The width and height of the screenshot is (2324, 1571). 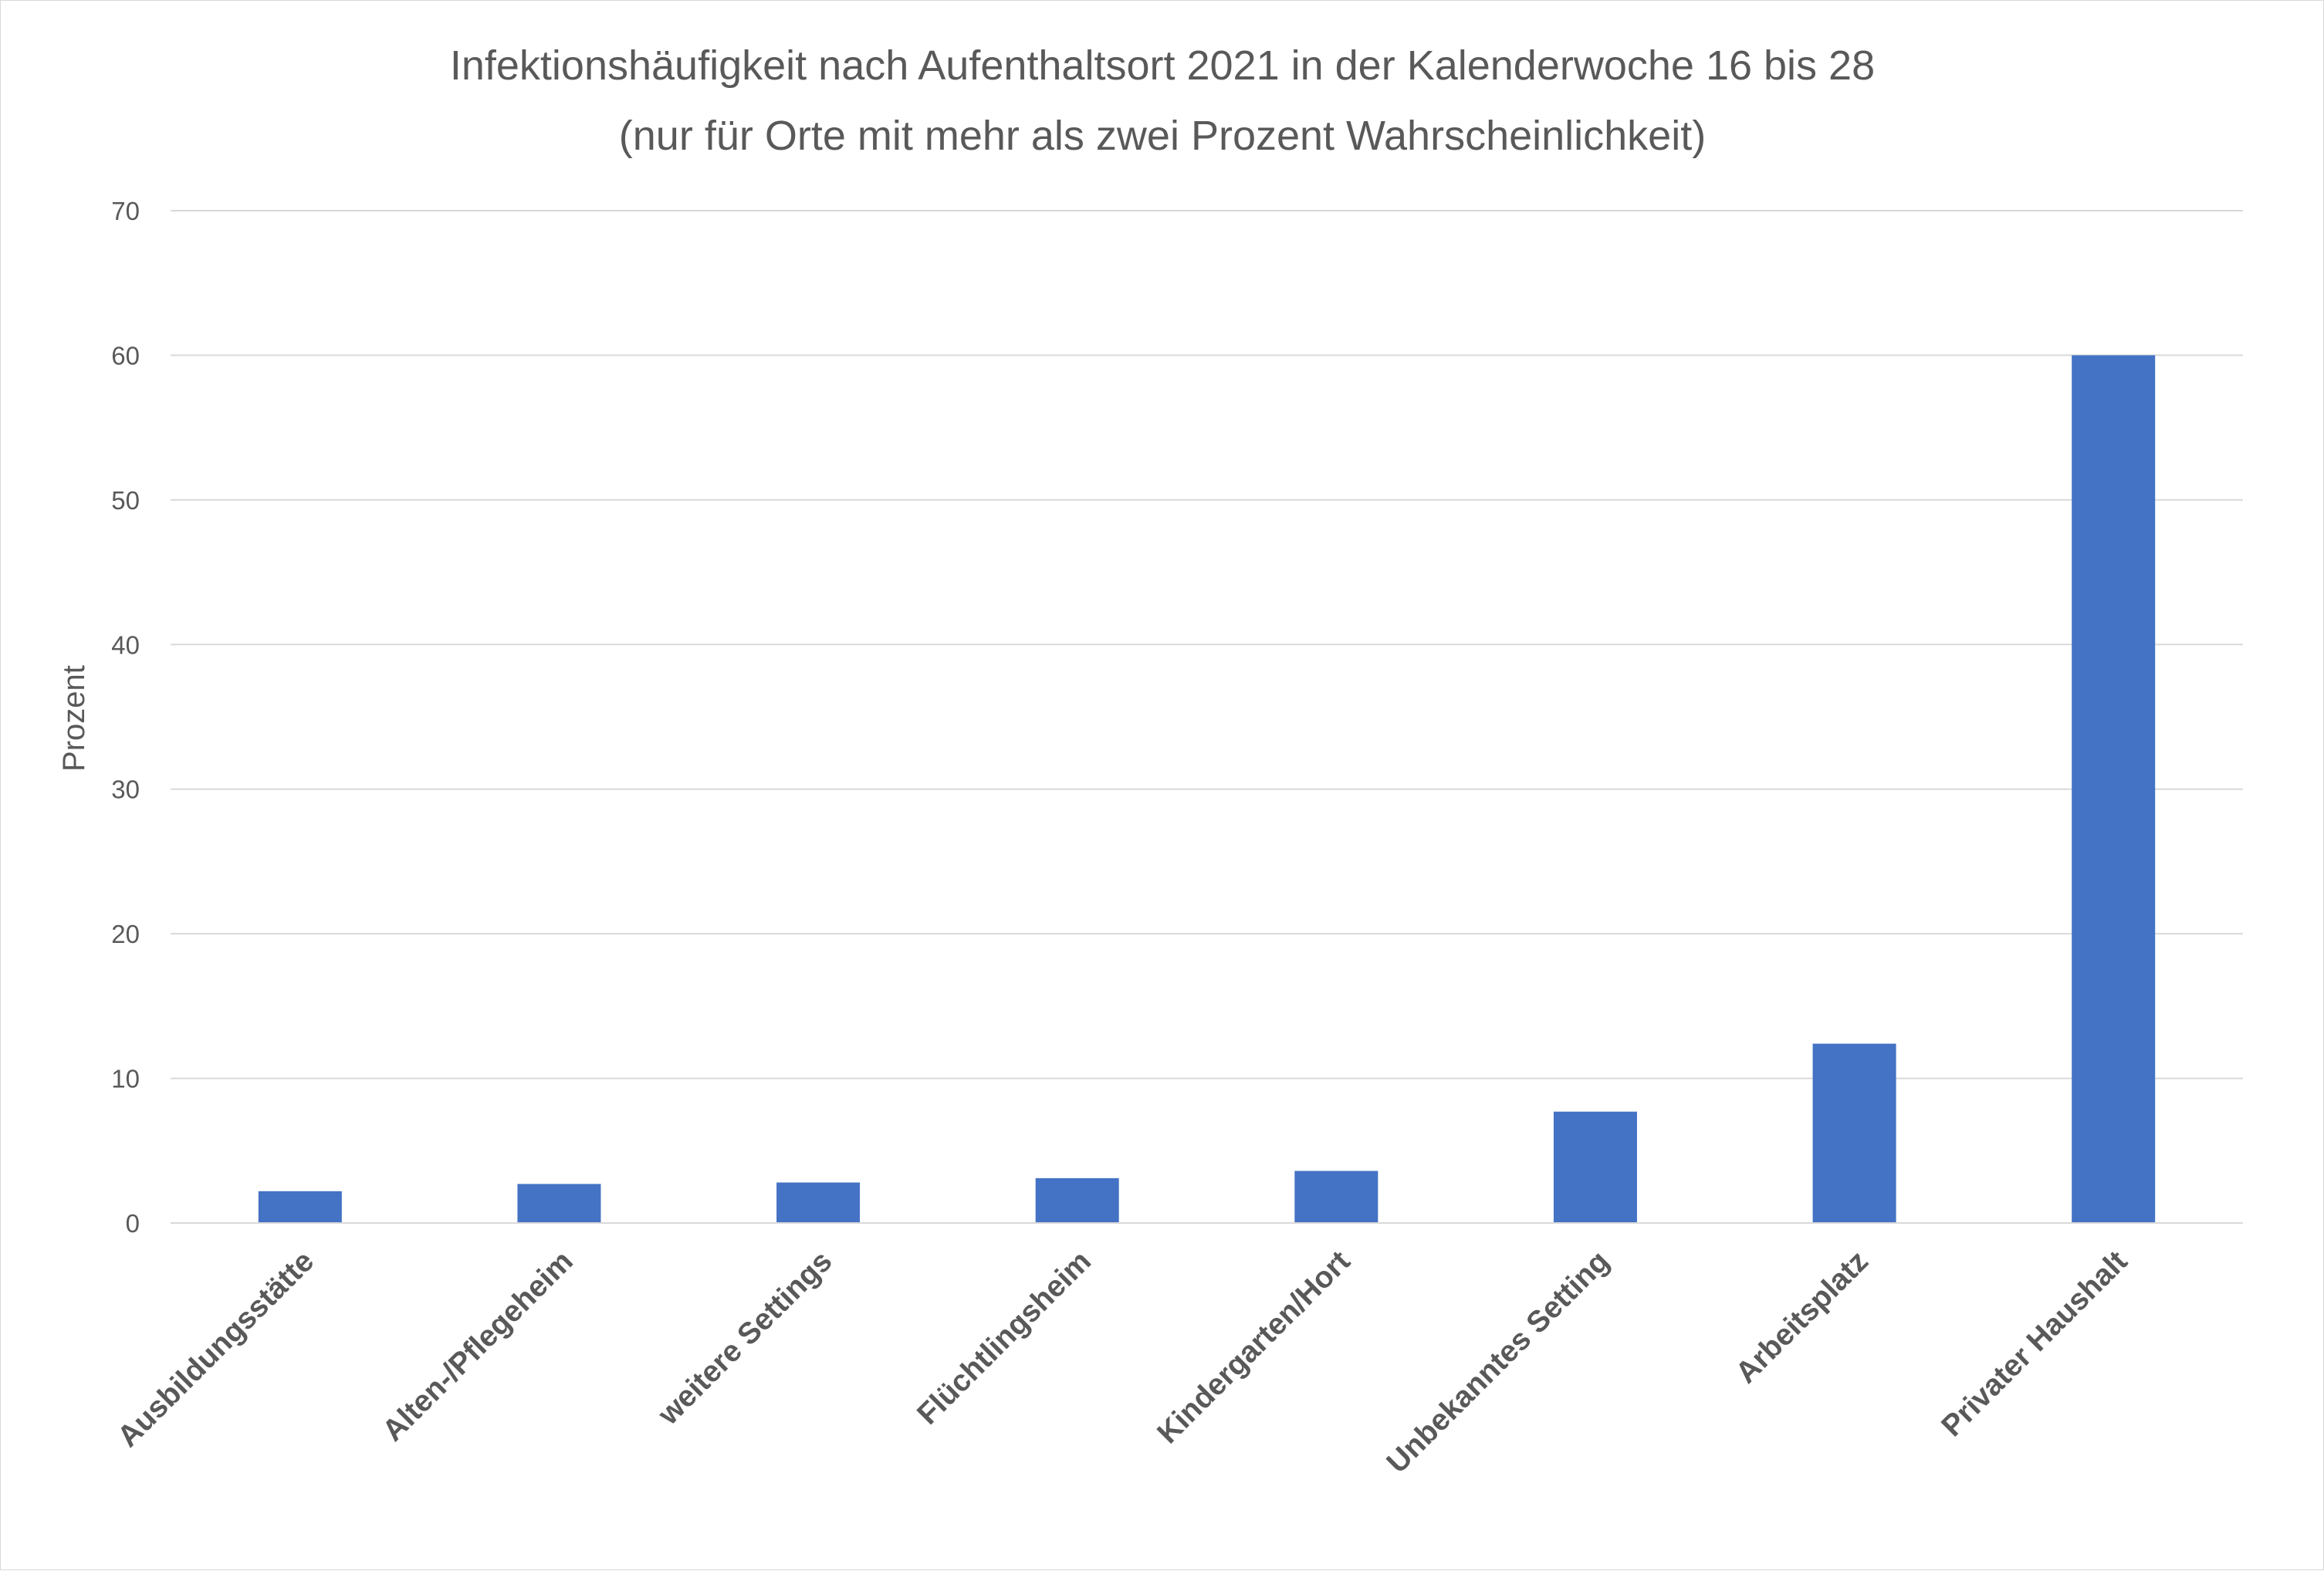 What do you see at coordinates (745, 1338) in the screenshot?
I see `category-label: weitere Settings` at bounding box center [745, 1338].